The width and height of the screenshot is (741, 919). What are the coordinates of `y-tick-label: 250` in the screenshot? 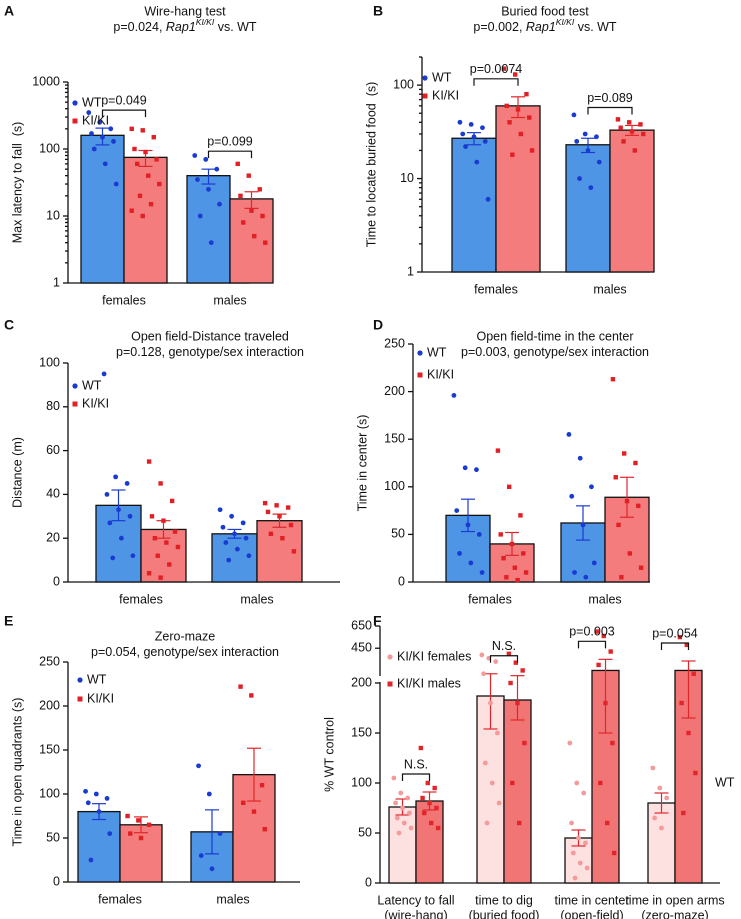 It's located at (394, 343).